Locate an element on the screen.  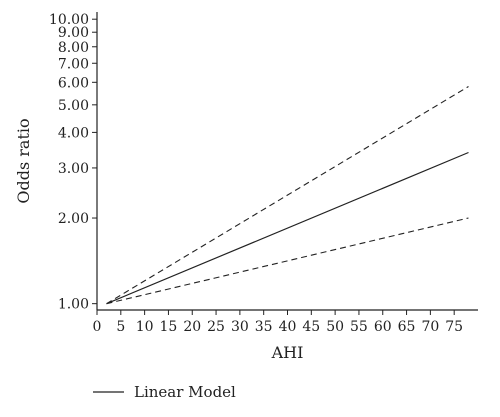
x-tick-label: 45 is located at coordinates (311, 327).